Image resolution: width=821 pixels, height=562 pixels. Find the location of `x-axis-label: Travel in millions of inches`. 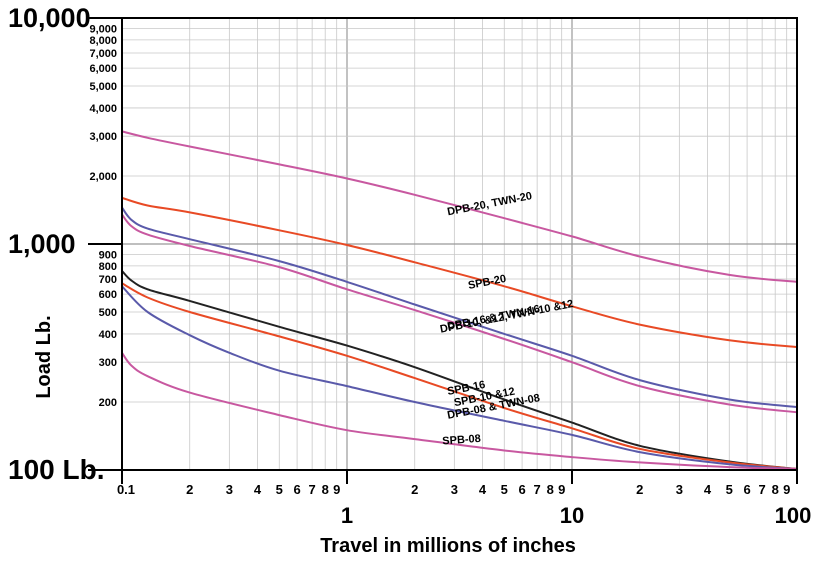

x-axis-label: Travel in millions of inches is located at coordinates (448, 546).